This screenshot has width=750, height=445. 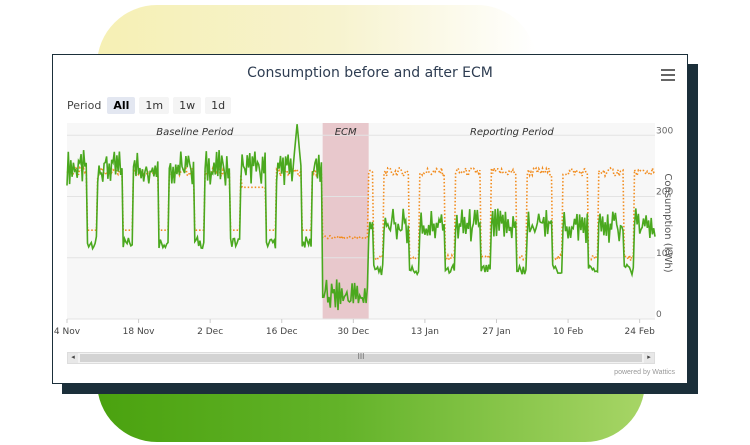 What do you see at coordinates (187, 105) in the screenshot?
I see `period-1w-button: 1w` at bounding box center [187, 105].